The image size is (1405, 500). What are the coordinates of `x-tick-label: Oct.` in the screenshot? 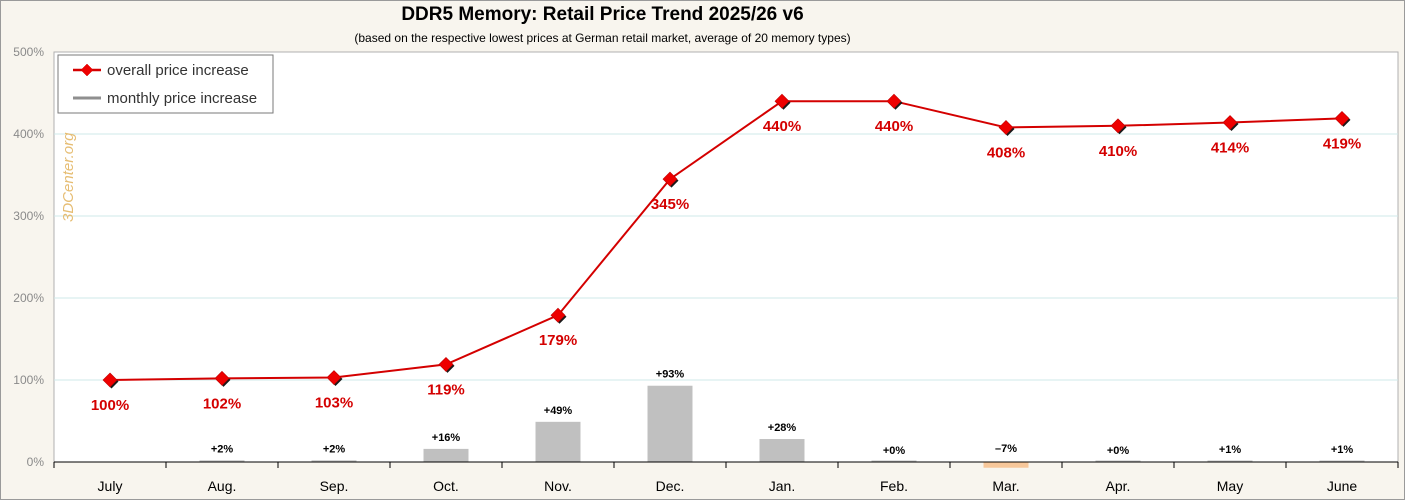 It's located at (446, 486).